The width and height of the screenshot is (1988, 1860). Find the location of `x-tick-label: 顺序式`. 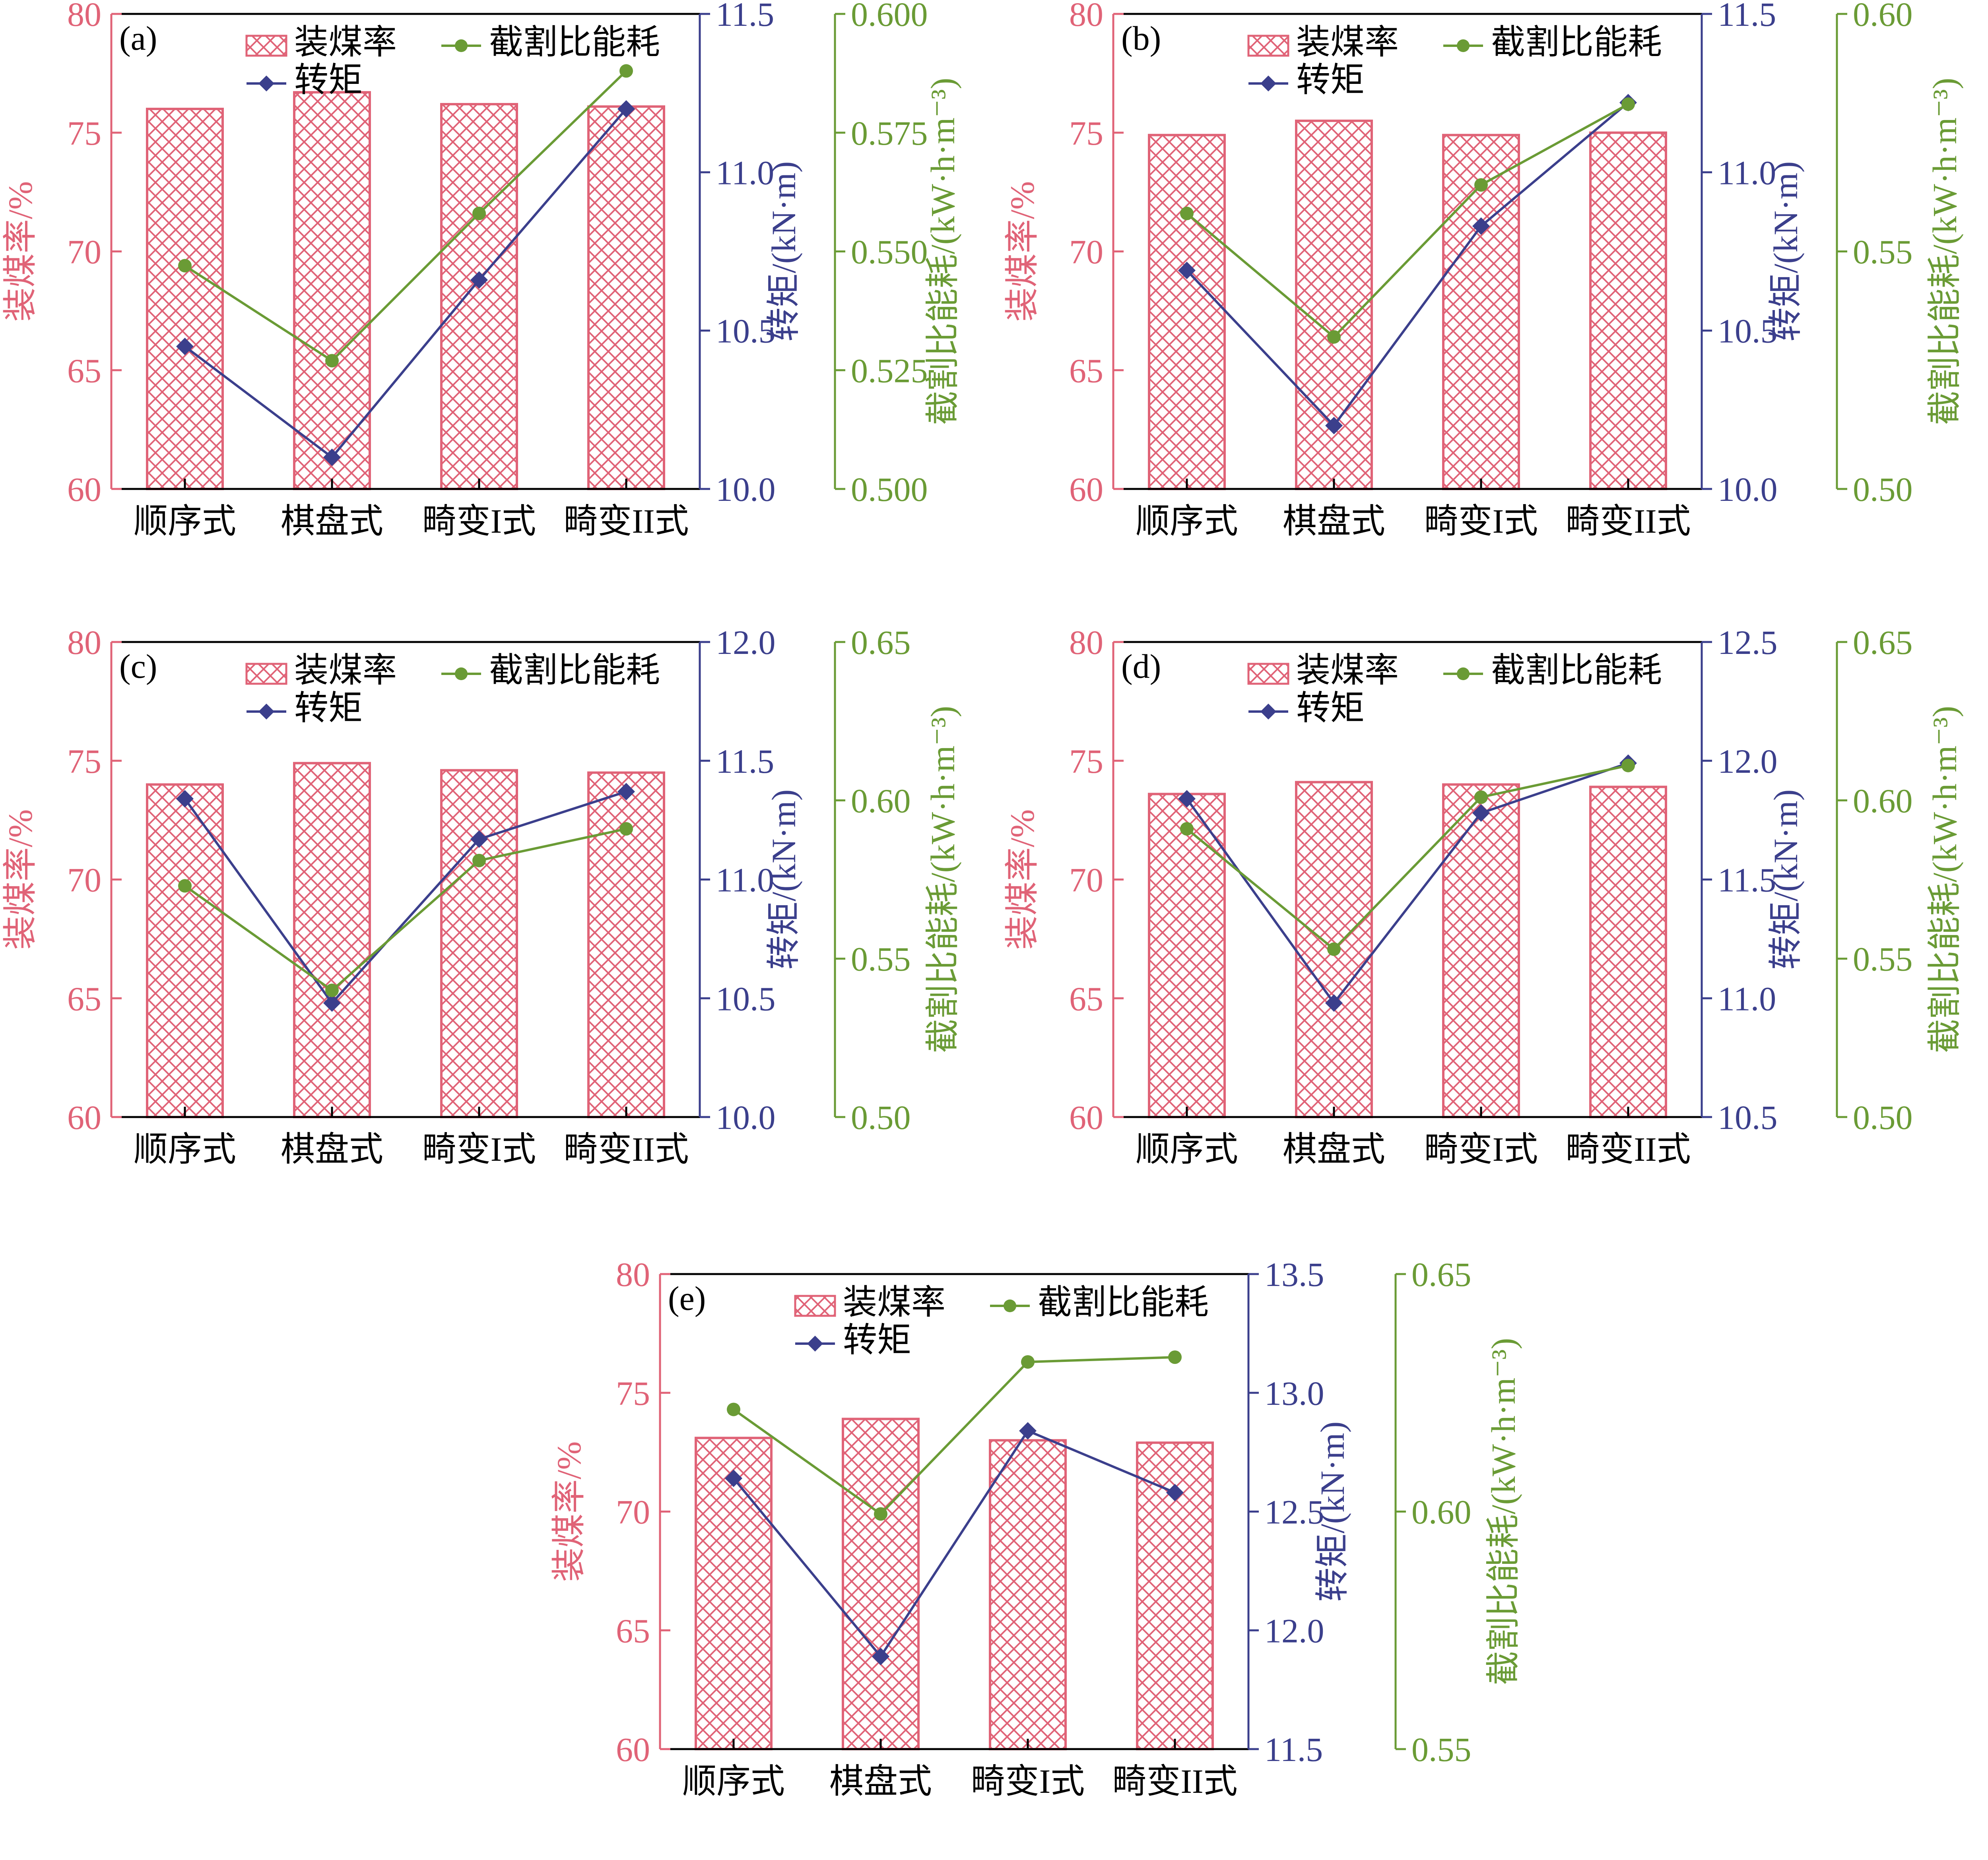

x-tick-label: 顺序式 is located at coordinates (1187, 1149).